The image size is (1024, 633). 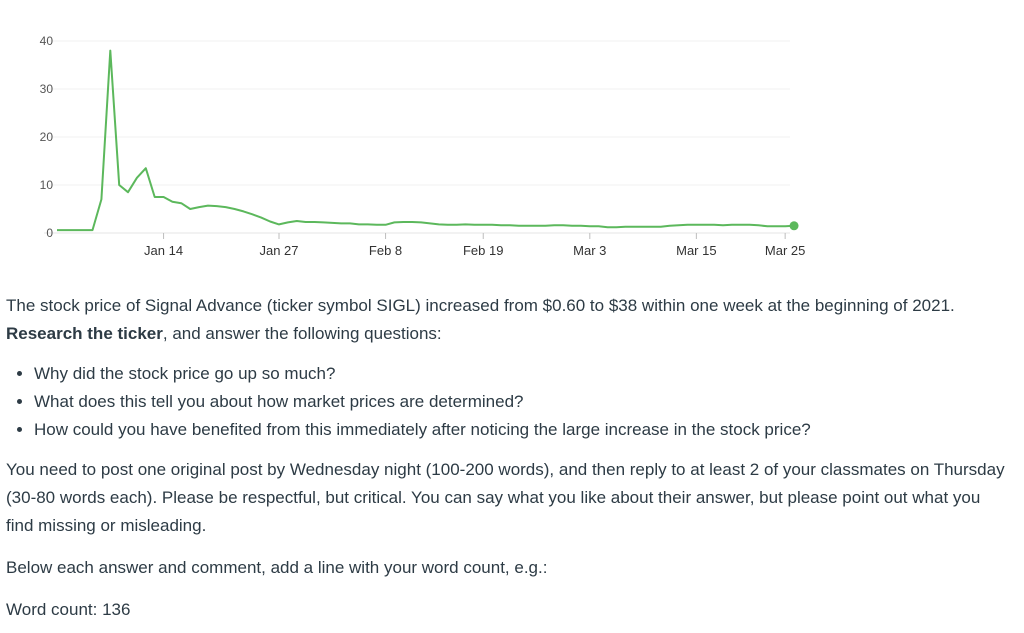 I want to click on y-tick-label: 20, so click(x=47, y=137).